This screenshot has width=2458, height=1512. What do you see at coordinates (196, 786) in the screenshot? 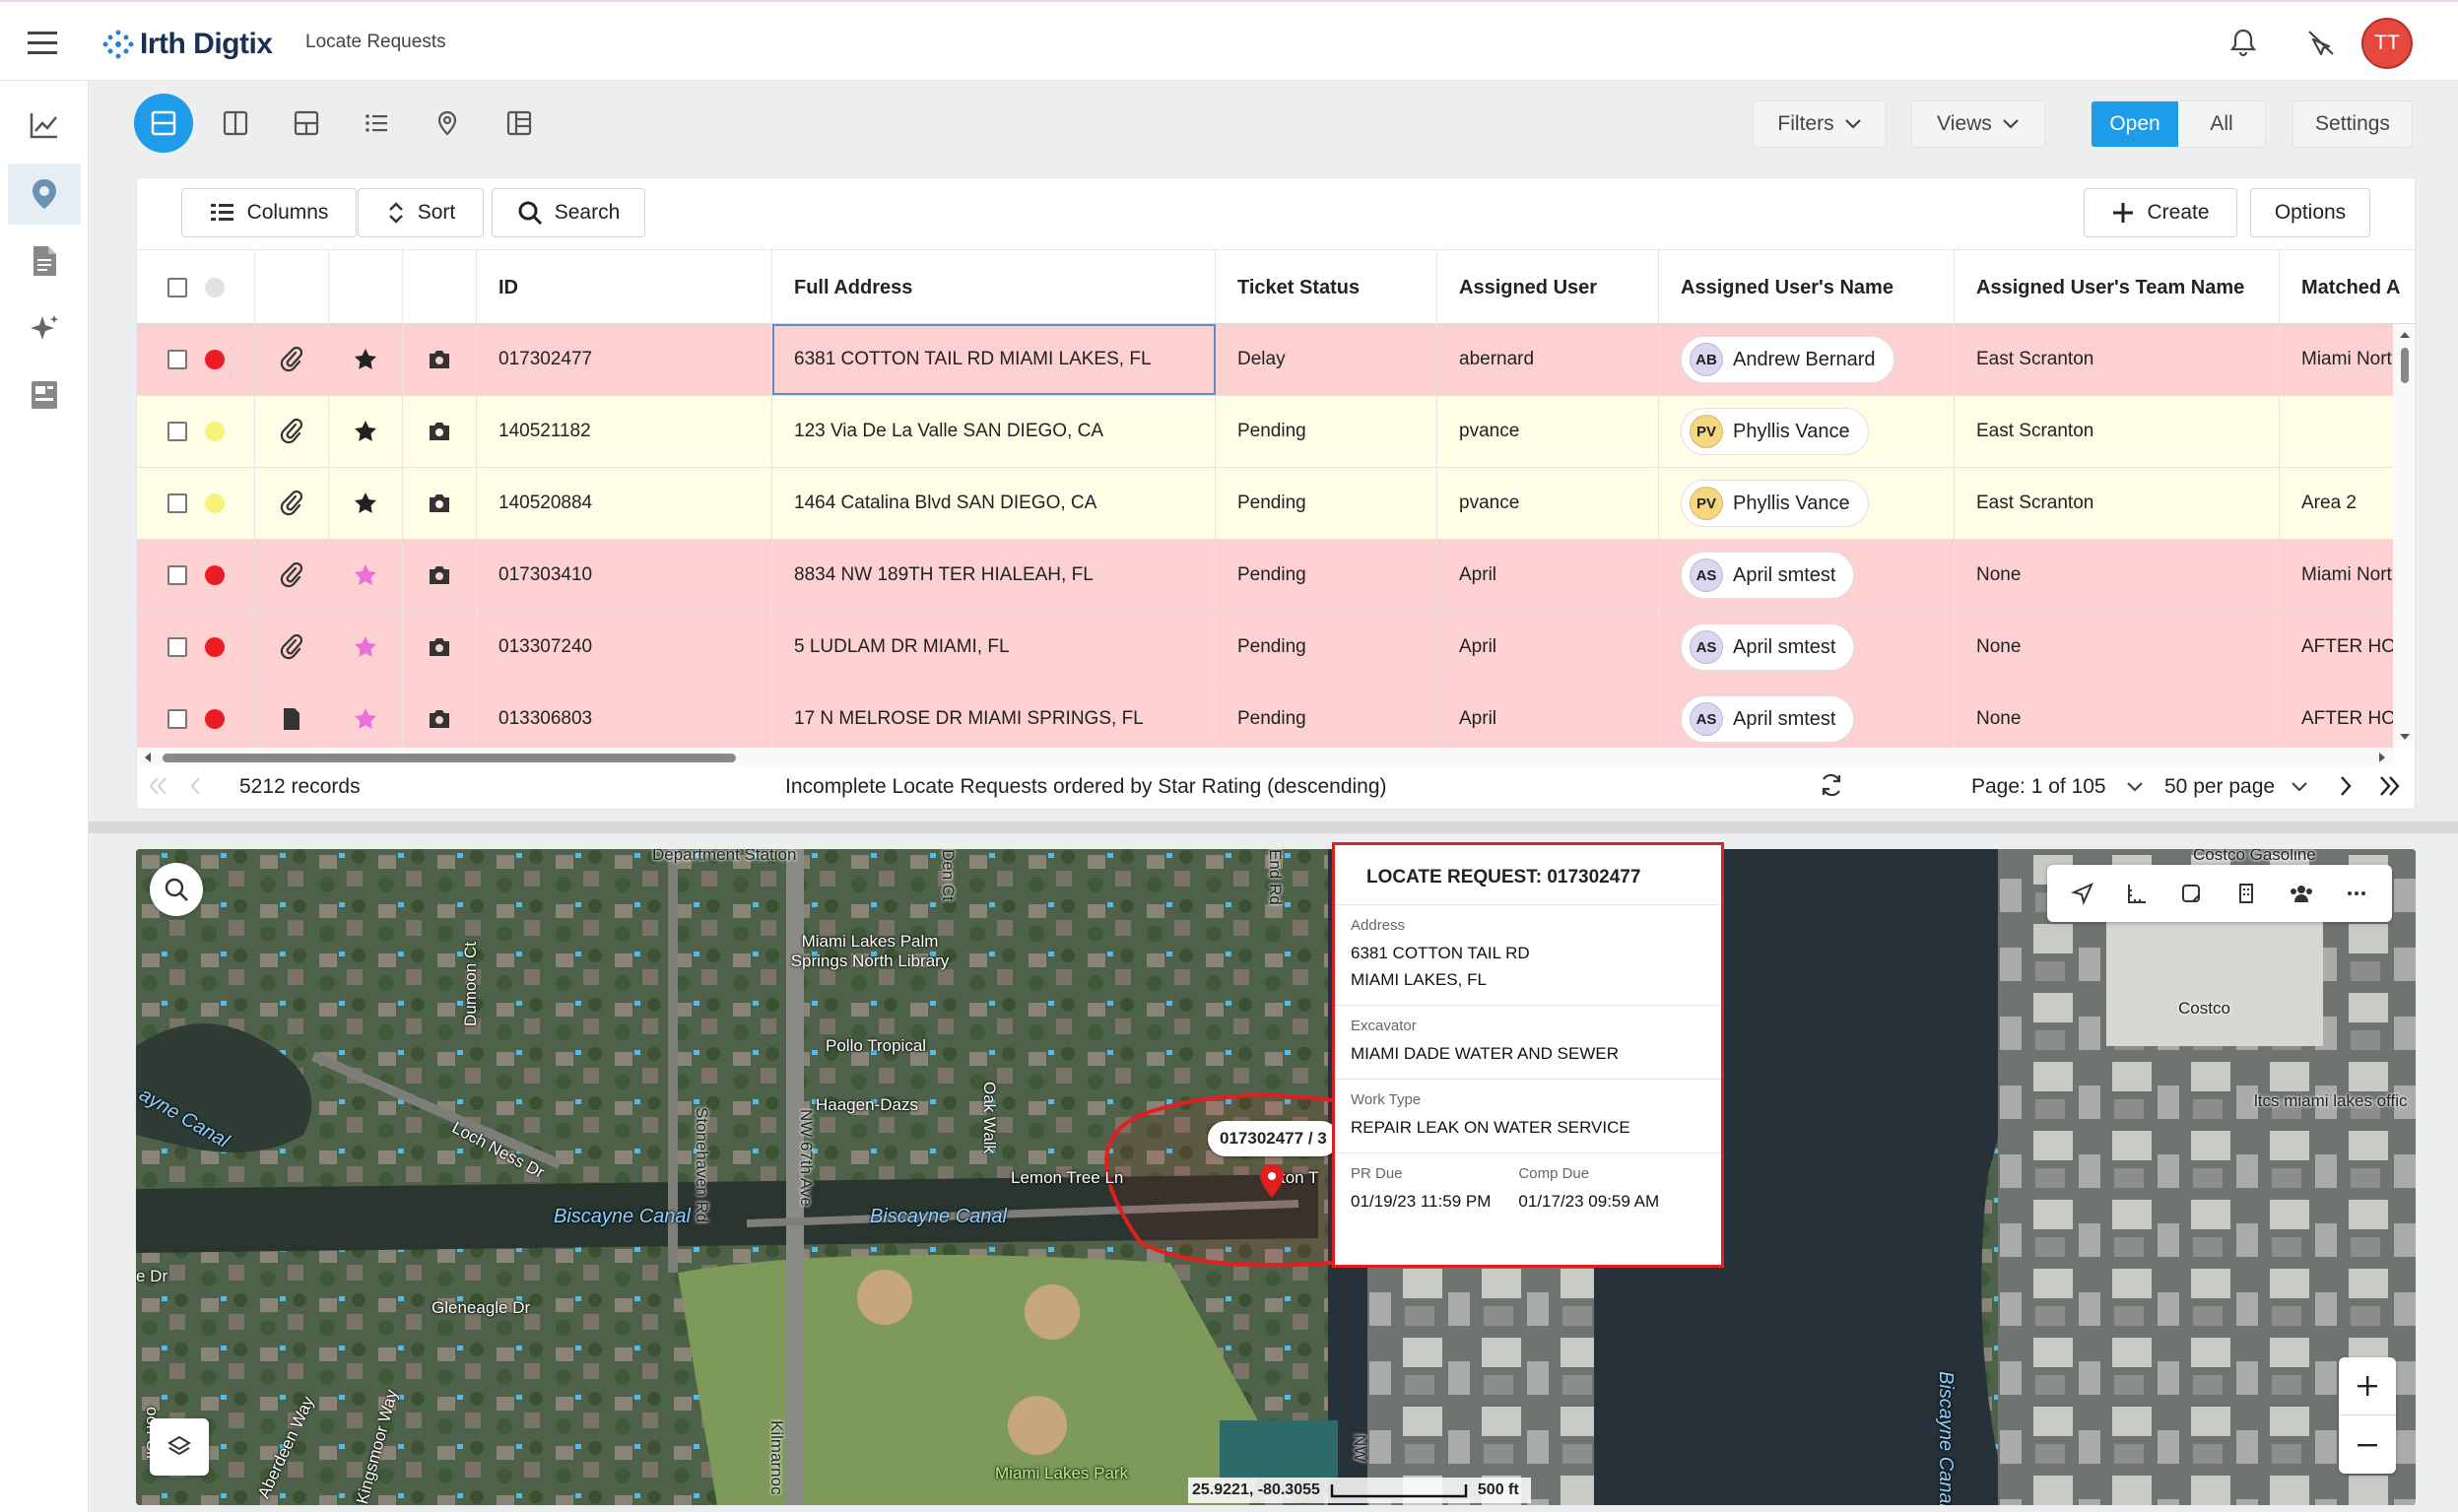
I see `previous-page-icon` at bounding box center [196, 786].